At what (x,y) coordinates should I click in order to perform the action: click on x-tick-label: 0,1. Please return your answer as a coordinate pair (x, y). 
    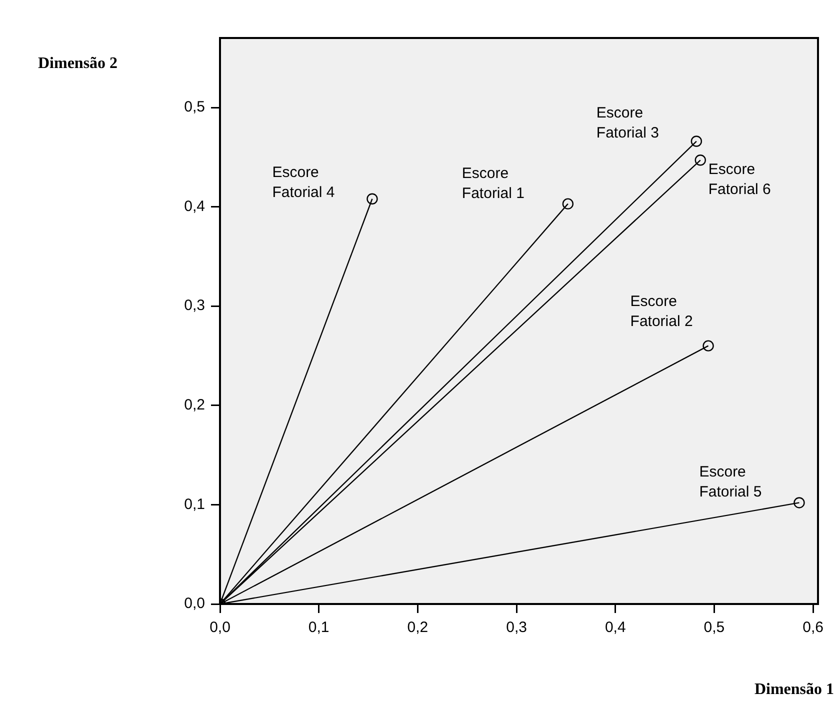
    Looking at the image, I should click on (319, 627).